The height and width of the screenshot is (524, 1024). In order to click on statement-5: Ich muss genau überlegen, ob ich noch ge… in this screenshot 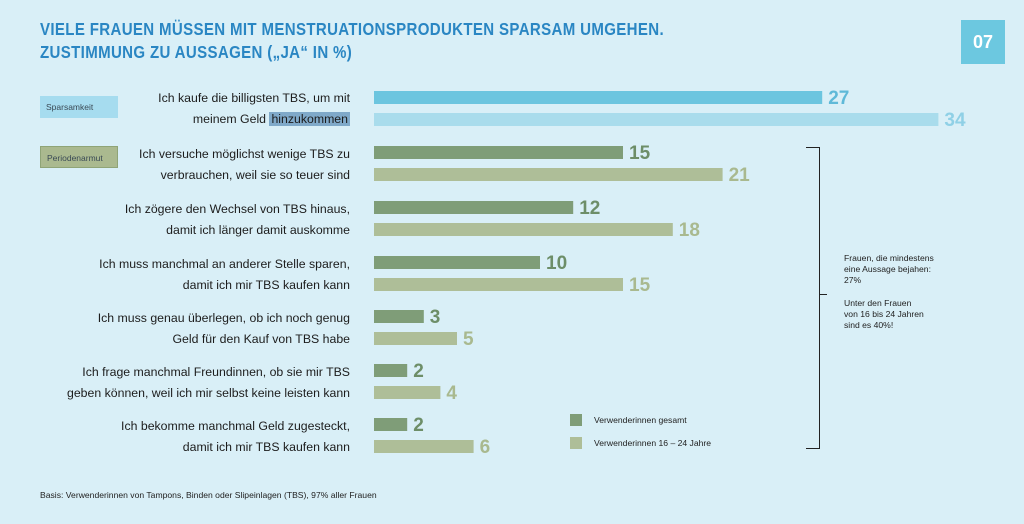, I will do `click(224, 329)`.